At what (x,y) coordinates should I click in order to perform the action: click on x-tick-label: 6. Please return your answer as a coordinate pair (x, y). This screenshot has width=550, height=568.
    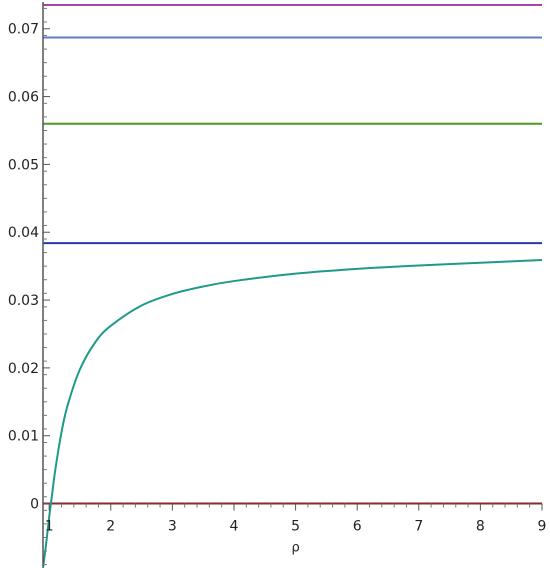
    Looking at the image, I should click on (357, 527).